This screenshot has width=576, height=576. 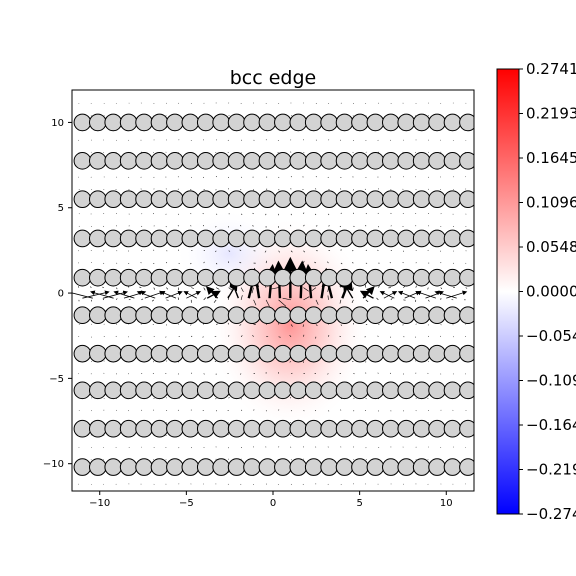 I want to click on y-tick-label: −10, so click(x=53, y=464).